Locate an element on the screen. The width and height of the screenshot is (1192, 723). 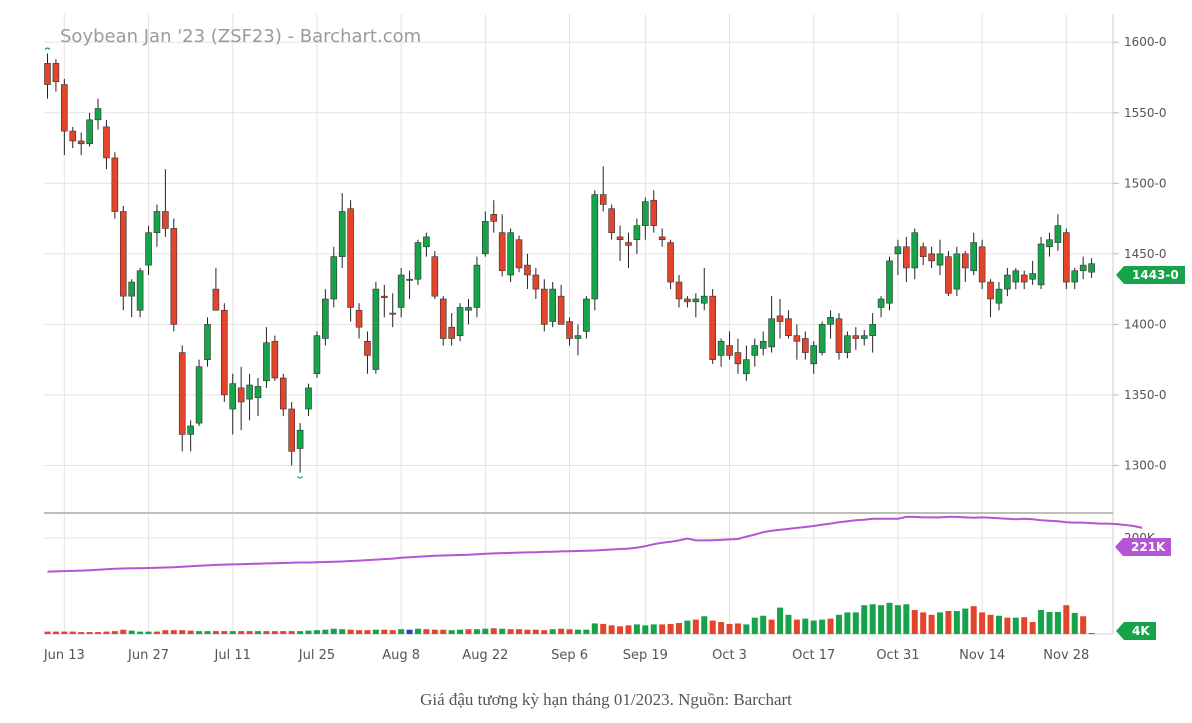
y-tick-label: 1450-0 is located at coordinates (1145, 254).